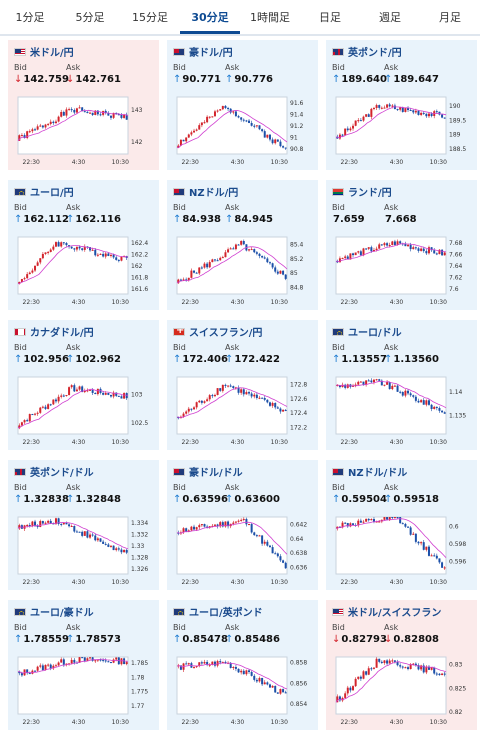 The image size is (480, 739). What do you see at coordinates (84, 550) in the screenshot?
I see `mini-chart: 1.334 1.332 1.33 1.328 1.326 22:30 4:30 10:30` at bounding box center [84, 550].